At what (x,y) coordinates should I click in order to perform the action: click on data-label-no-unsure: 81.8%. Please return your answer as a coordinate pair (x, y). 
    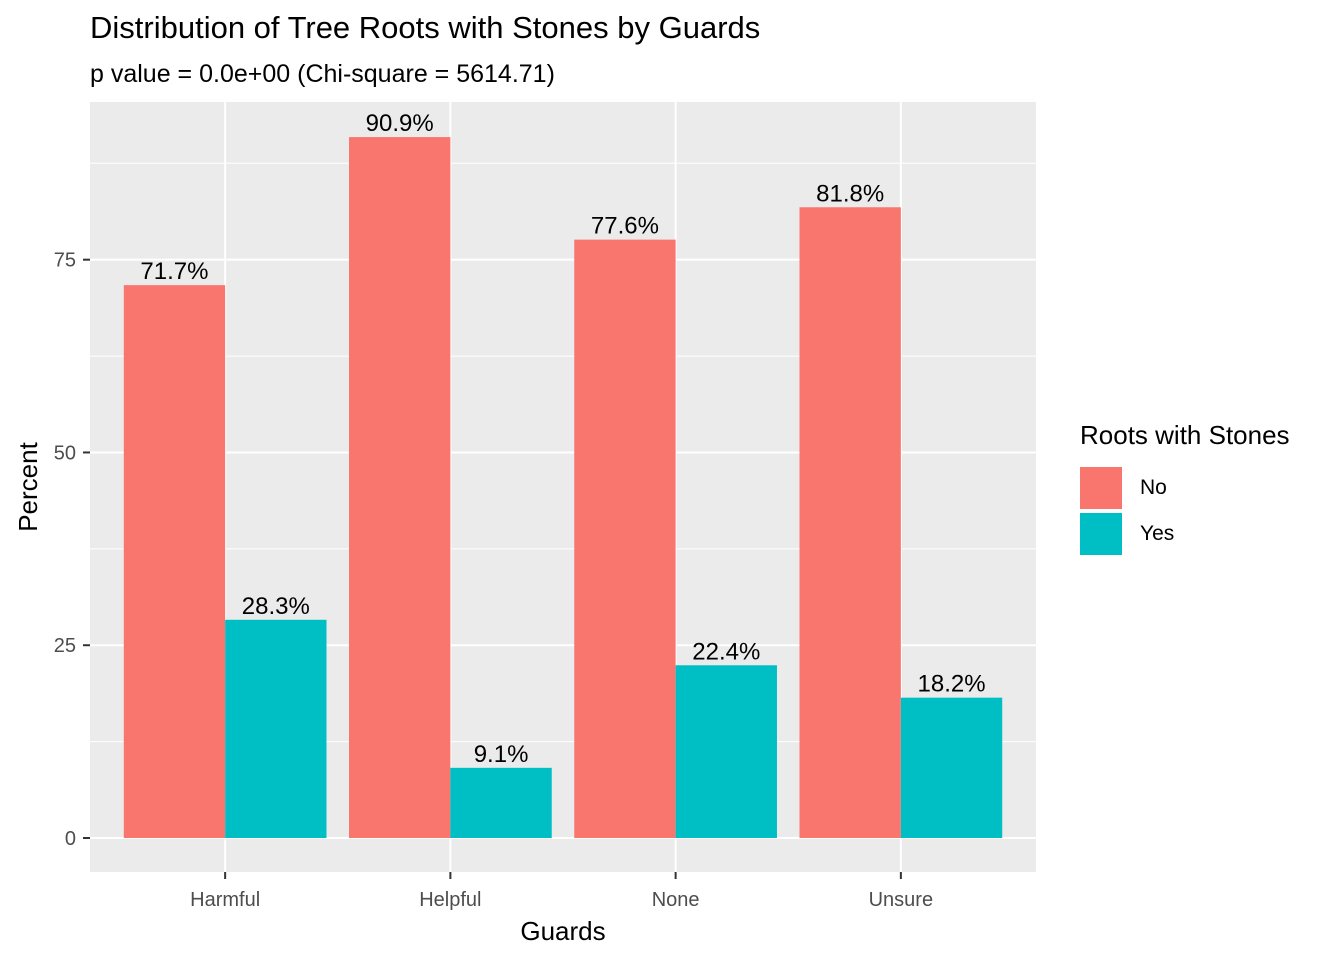
    Looking at the image, I should click on (850, 193).